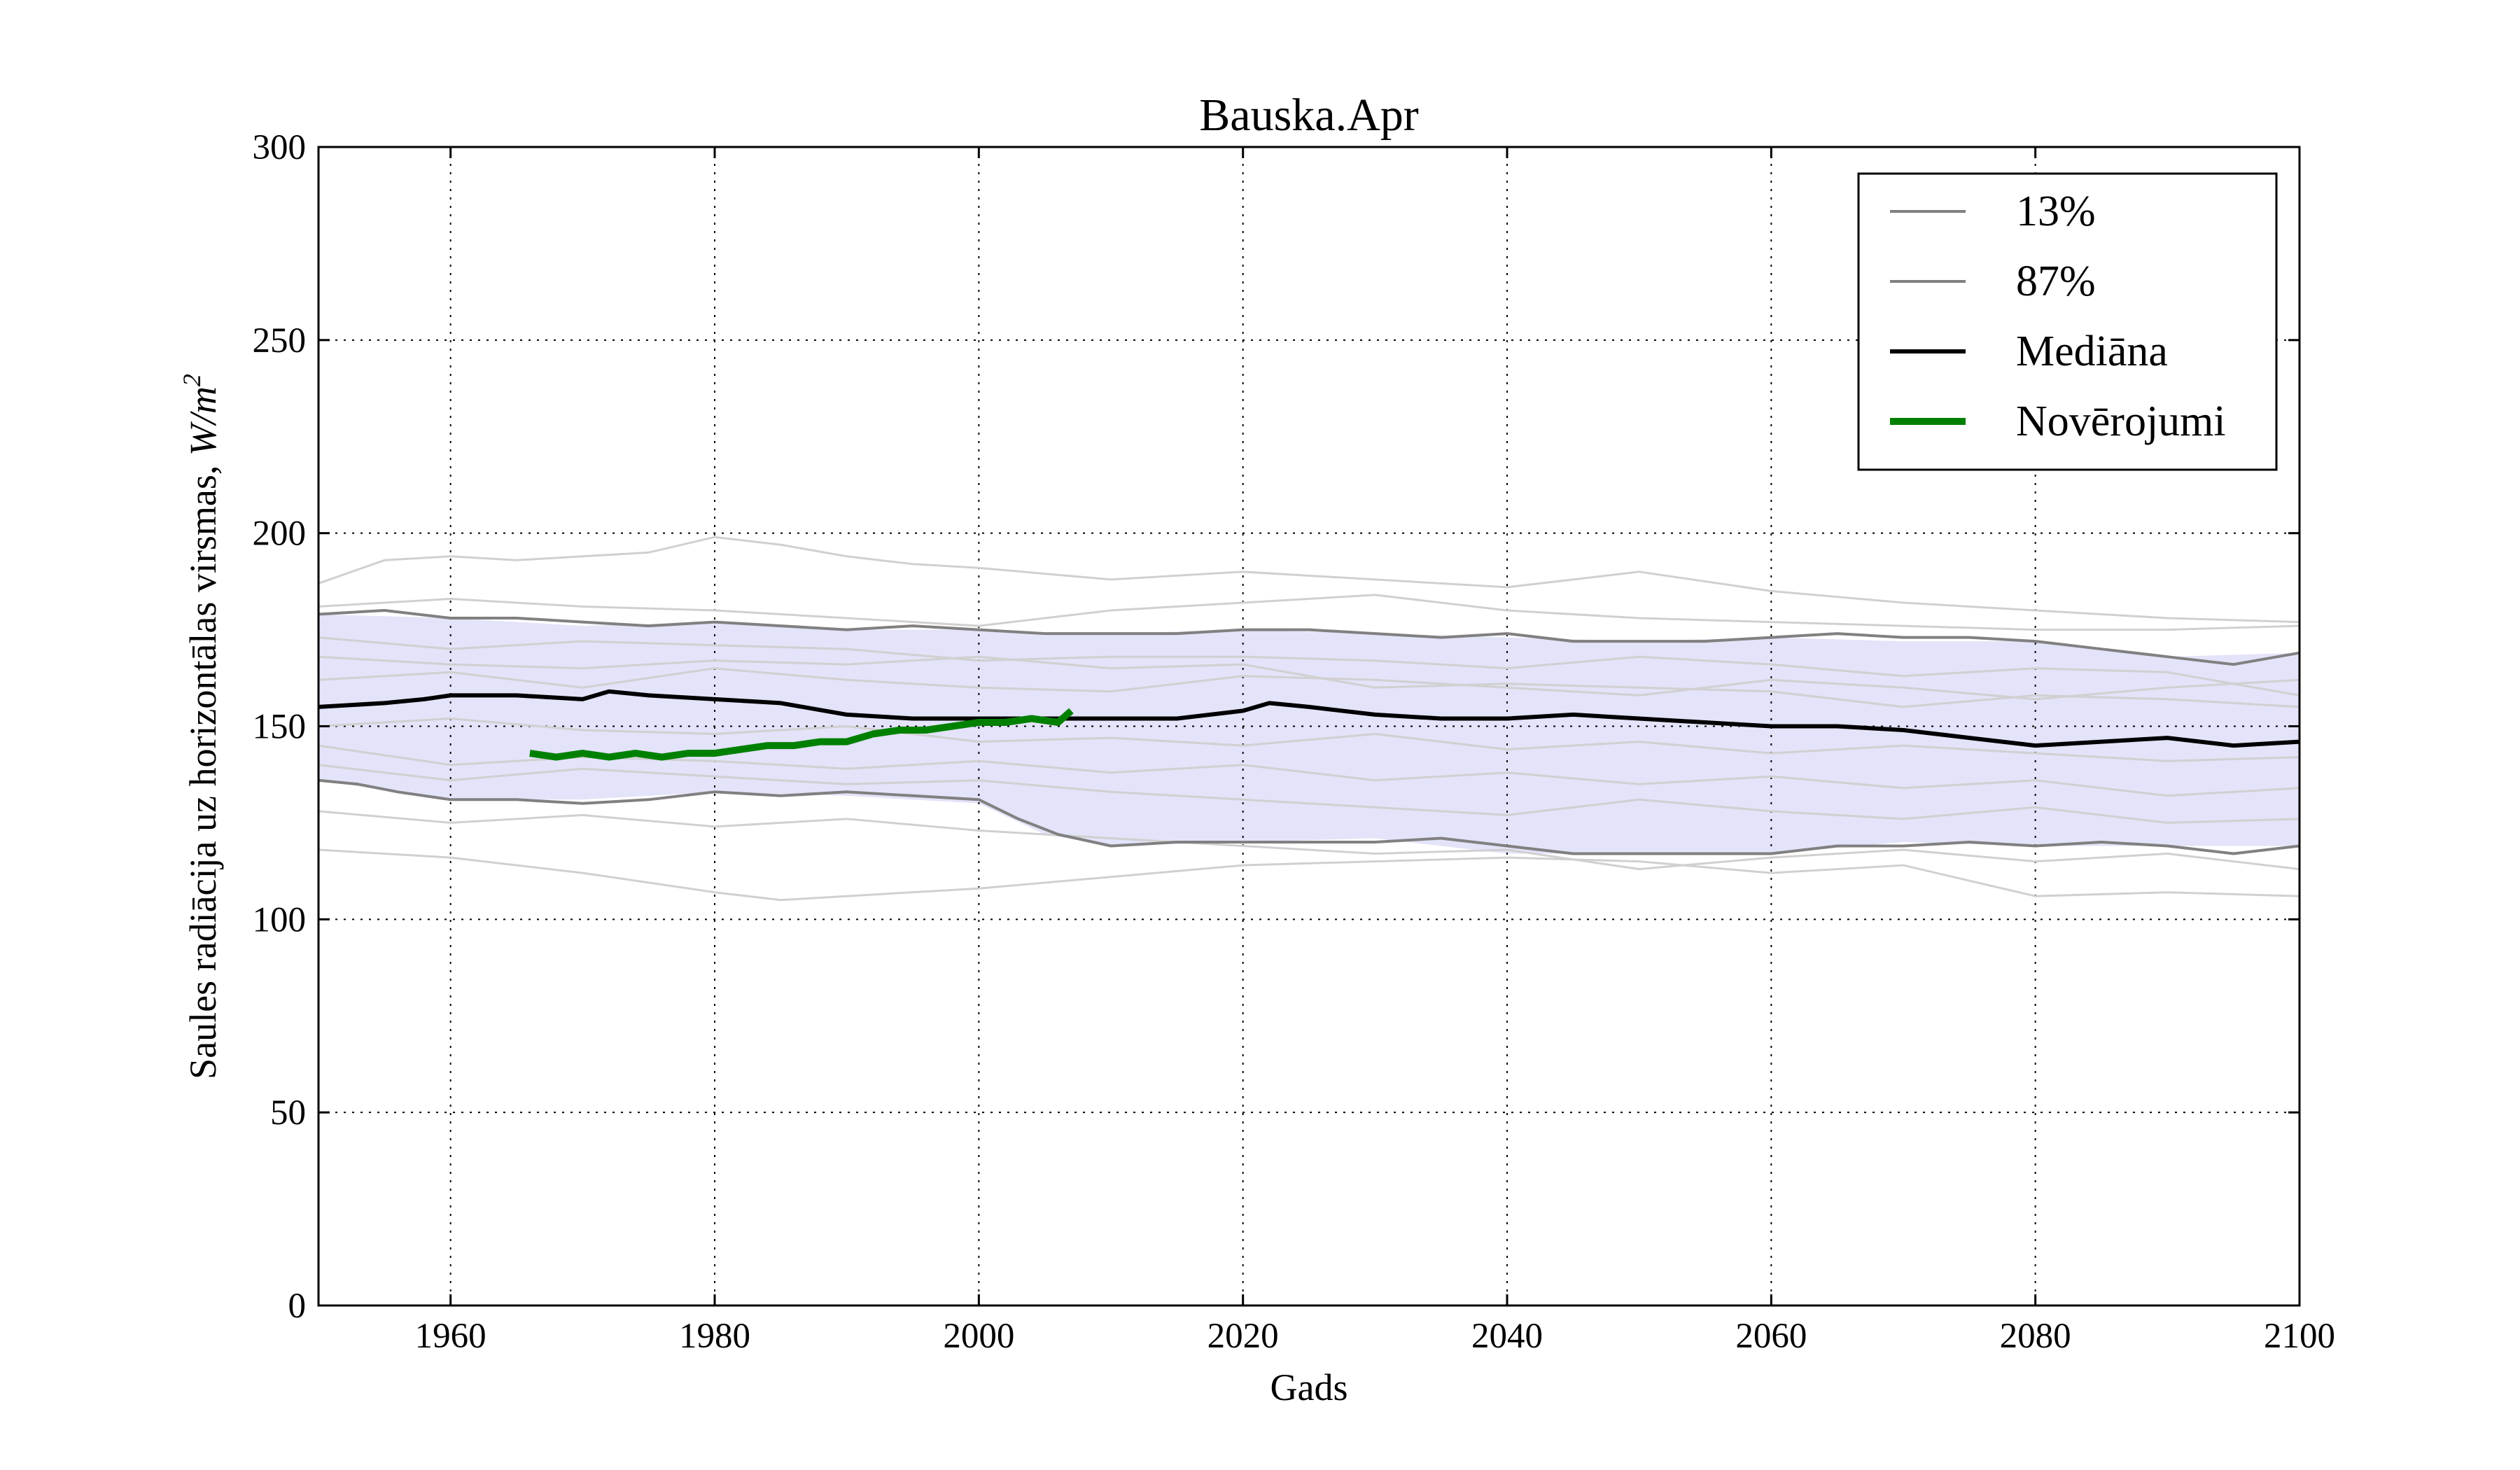 Image resolution: width=2520 pixels, height=1470 pixels. What do you see at coordinates (2035, 1336) in the screenshot?
I see `x-tick-label: 2080` at bounding box center [2035, 1336].